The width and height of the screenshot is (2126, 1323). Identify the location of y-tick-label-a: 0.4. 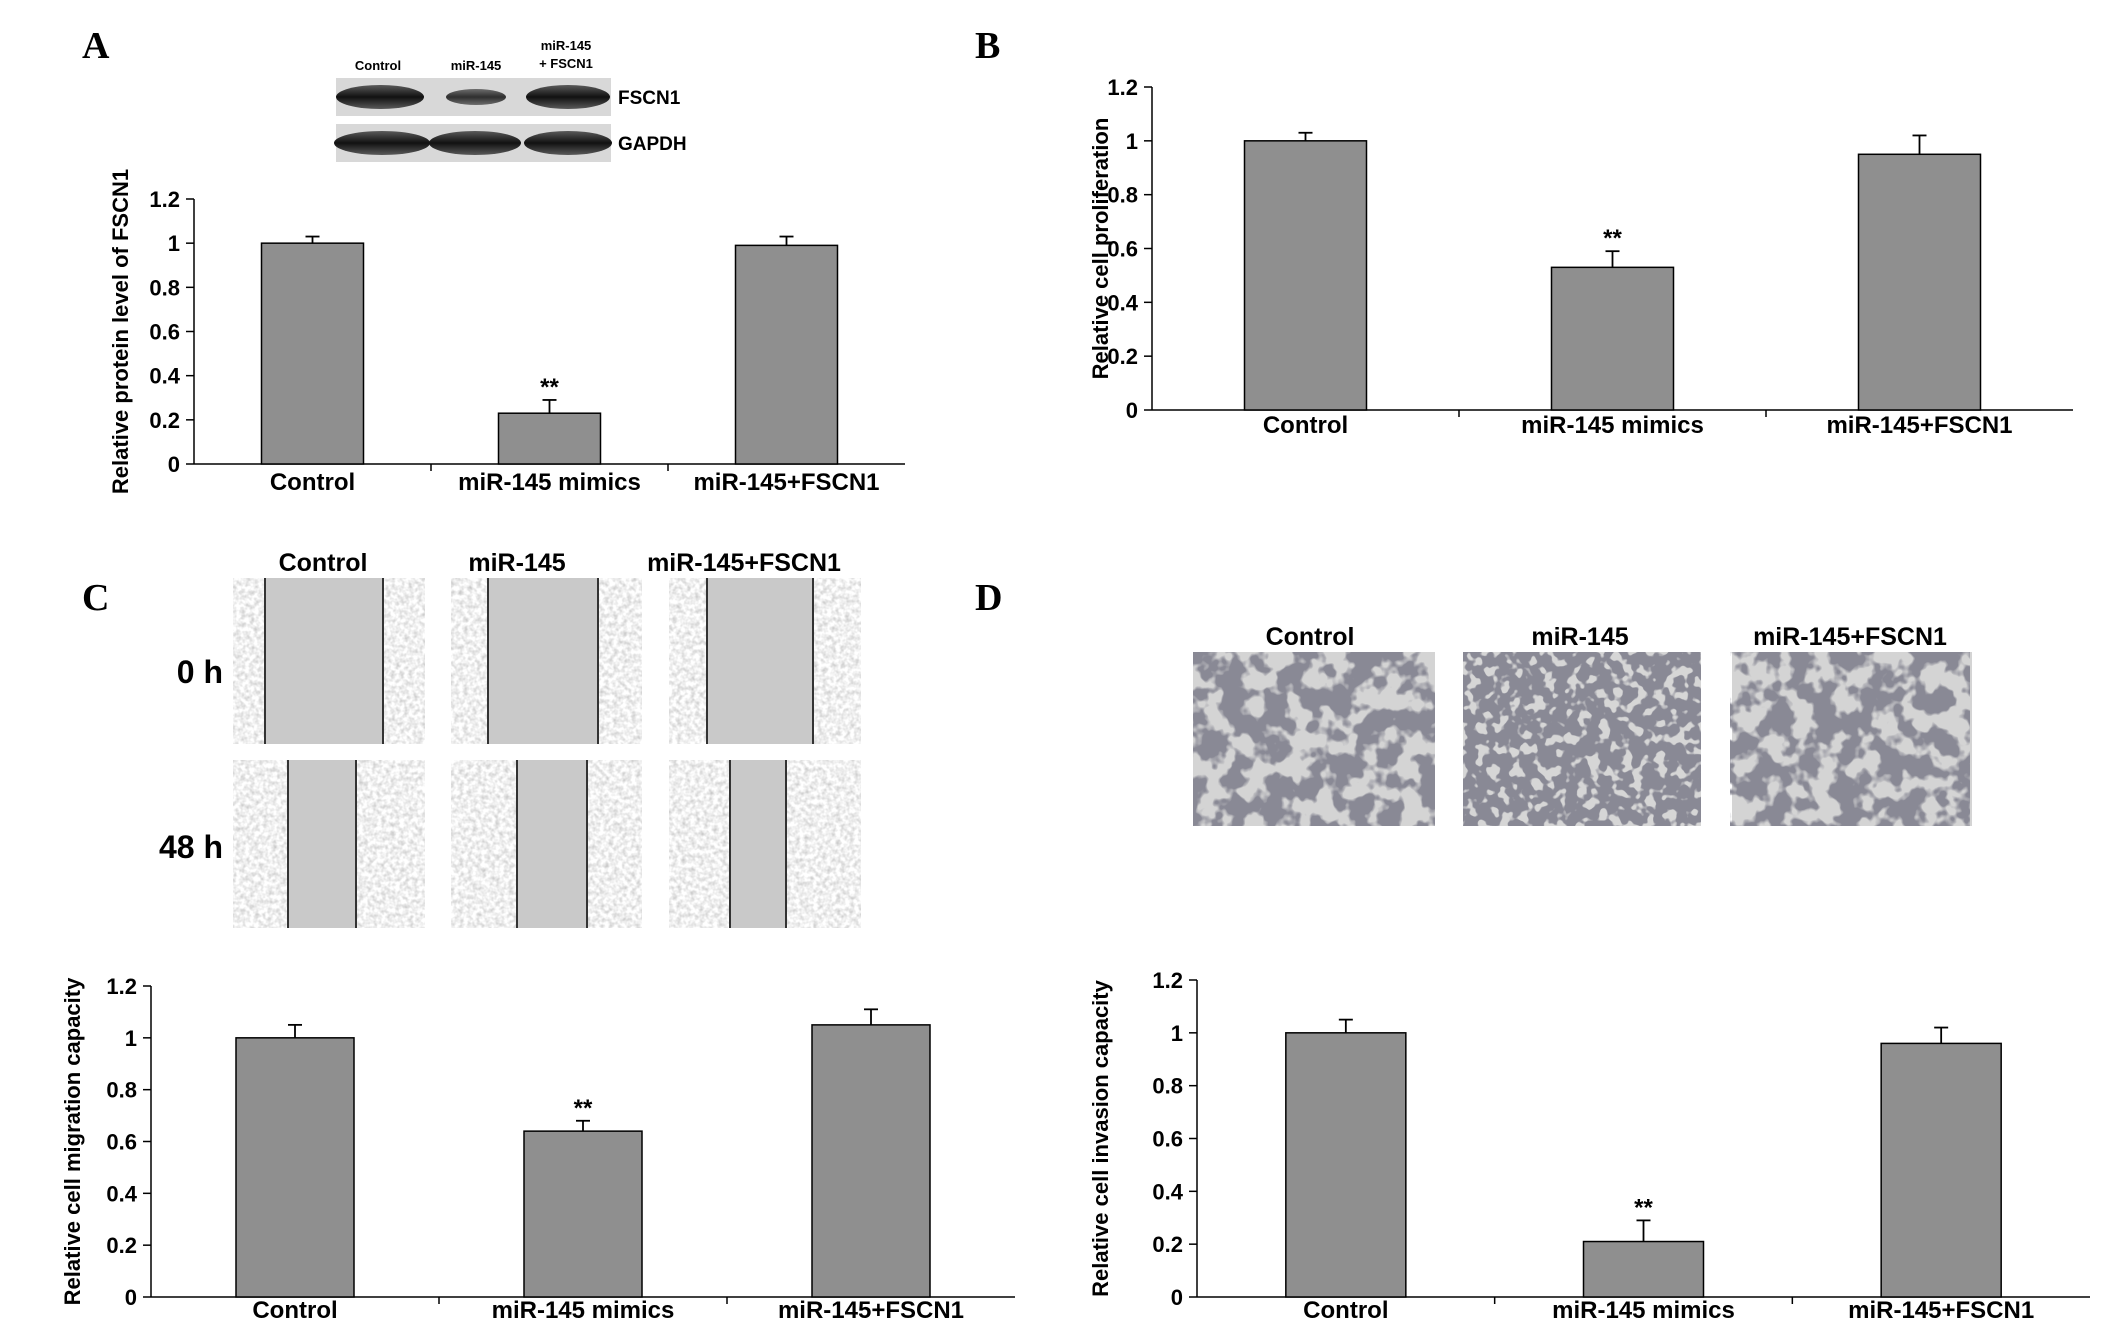
(164, 376).